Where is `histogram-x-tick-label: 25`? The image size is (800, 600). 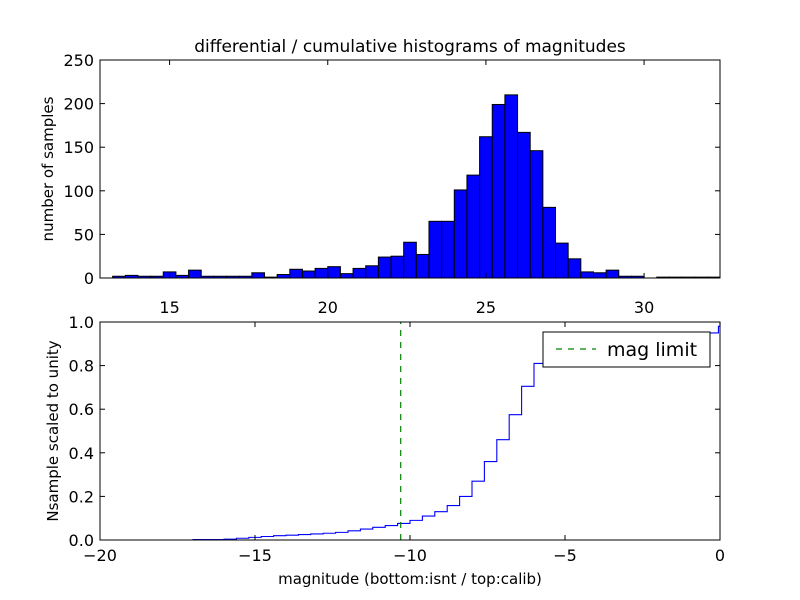
histogram-x-tick-label: 25 is located at coordinates (486, 307).